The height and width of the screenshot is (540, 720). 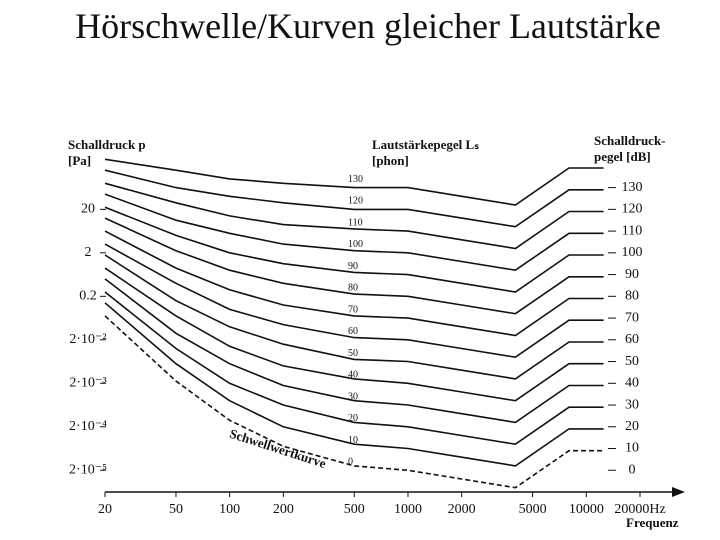 I want to click on x-axis-title: Frequenz, so click(x=652, y=522).